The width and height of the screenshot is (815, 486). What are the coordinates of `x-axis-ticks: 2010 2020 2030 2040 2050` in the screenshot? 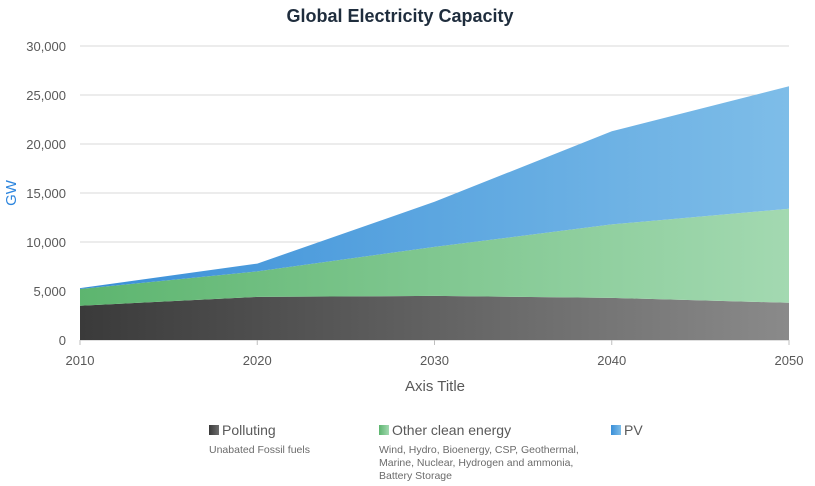 It's located at (435, 354).